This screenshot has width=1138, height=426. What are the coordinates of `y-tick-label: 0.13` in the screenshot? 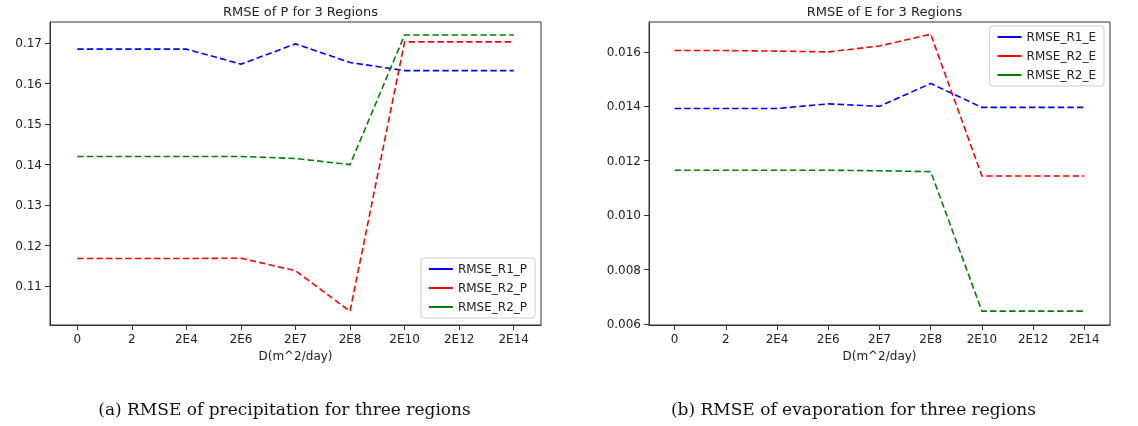 It's located at (28, 205).